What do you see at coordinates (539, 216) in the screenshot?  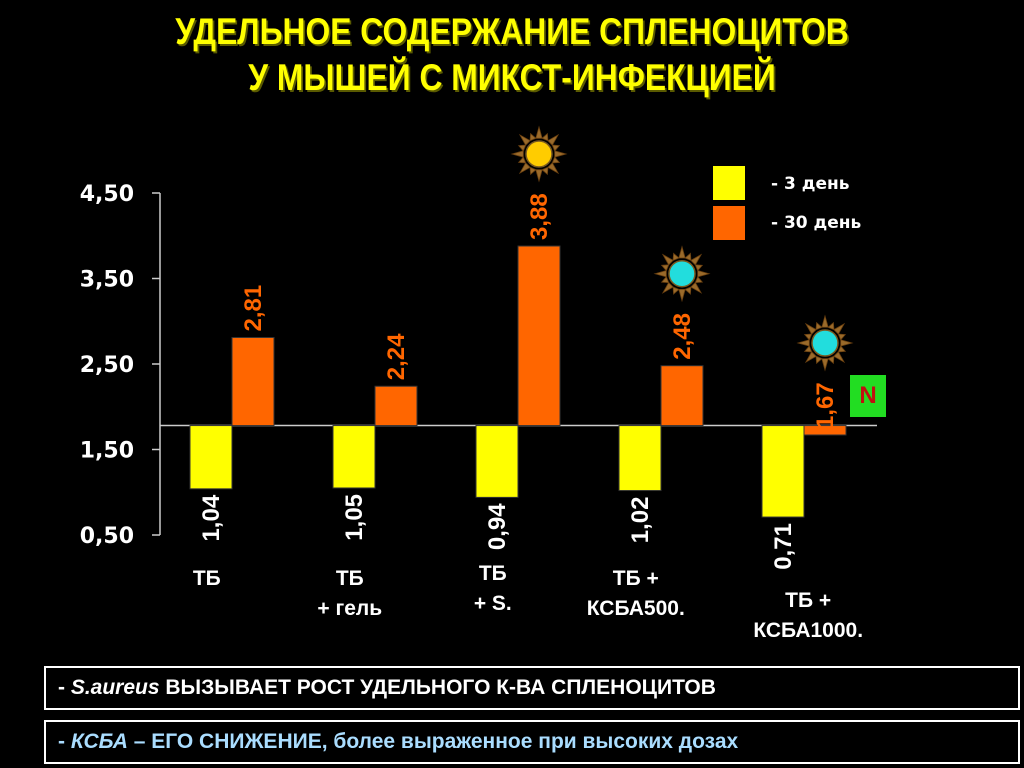 I see `data-label-30-day: 3,88` at bounding box center [539, 216].